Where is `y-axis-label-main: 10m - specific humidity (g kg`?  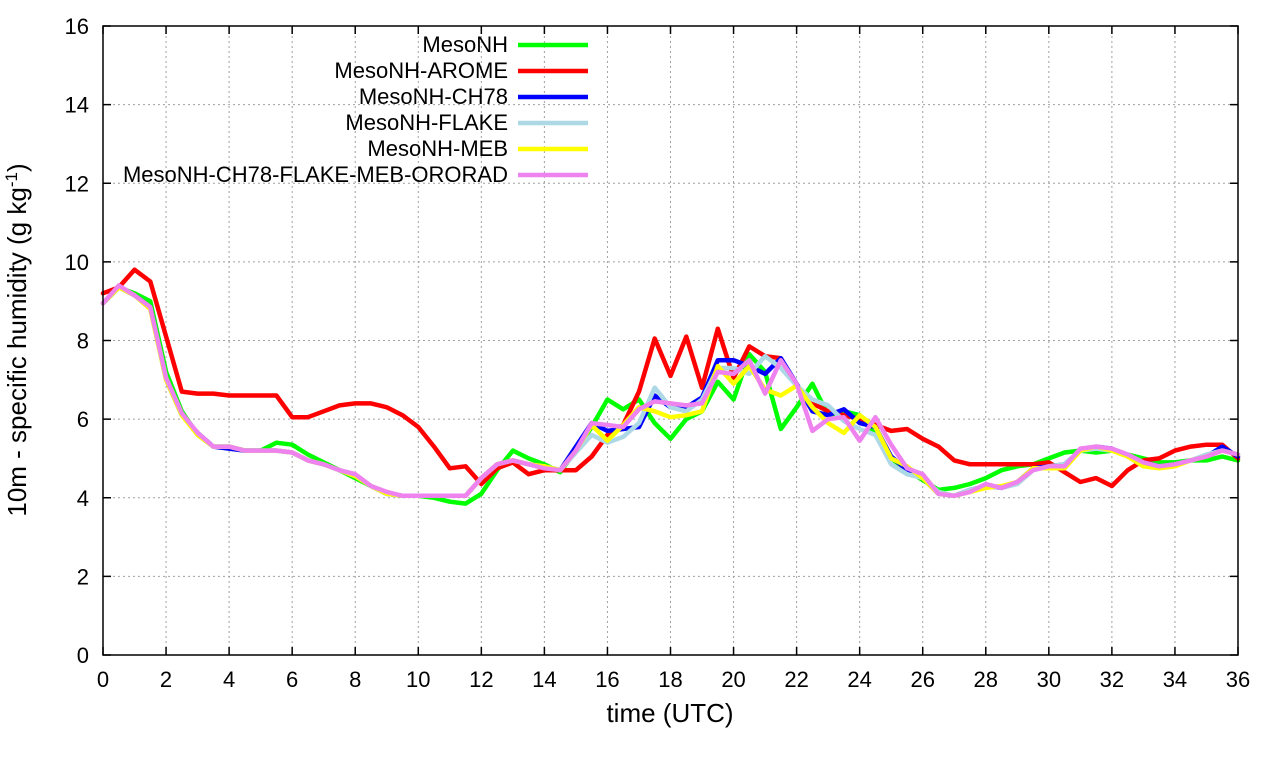 y-axis-label-main: 10m - specific humidity (g kg is located at coordinates (17, 351).